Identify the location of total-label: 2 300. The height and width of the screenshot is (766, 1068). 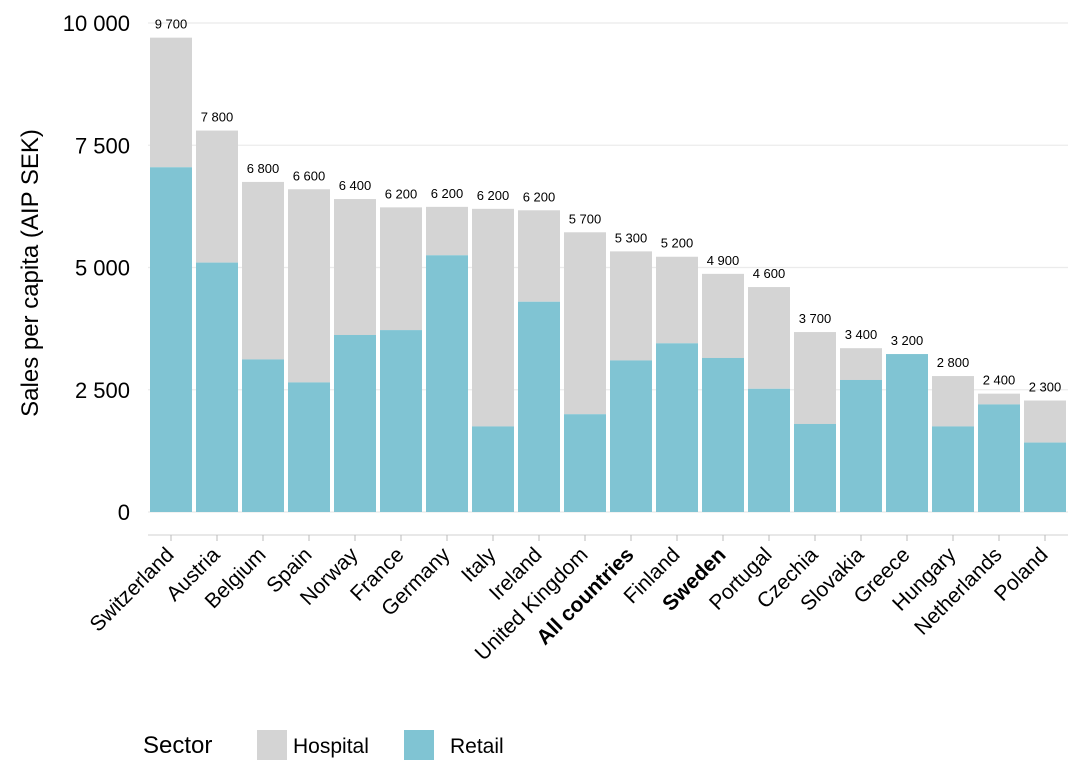
(1045, 387).